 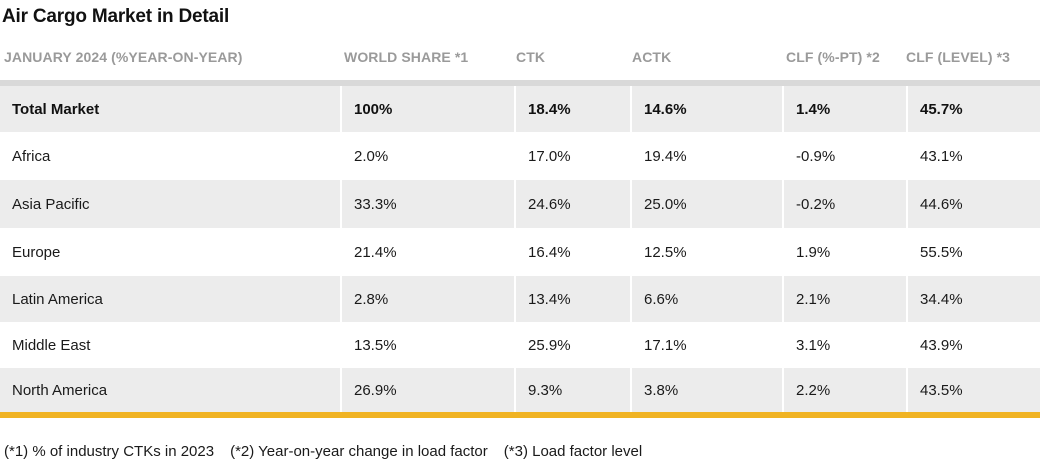 I want to click on clf-pt-cell: 1.4%, so click(x=844, y=109).